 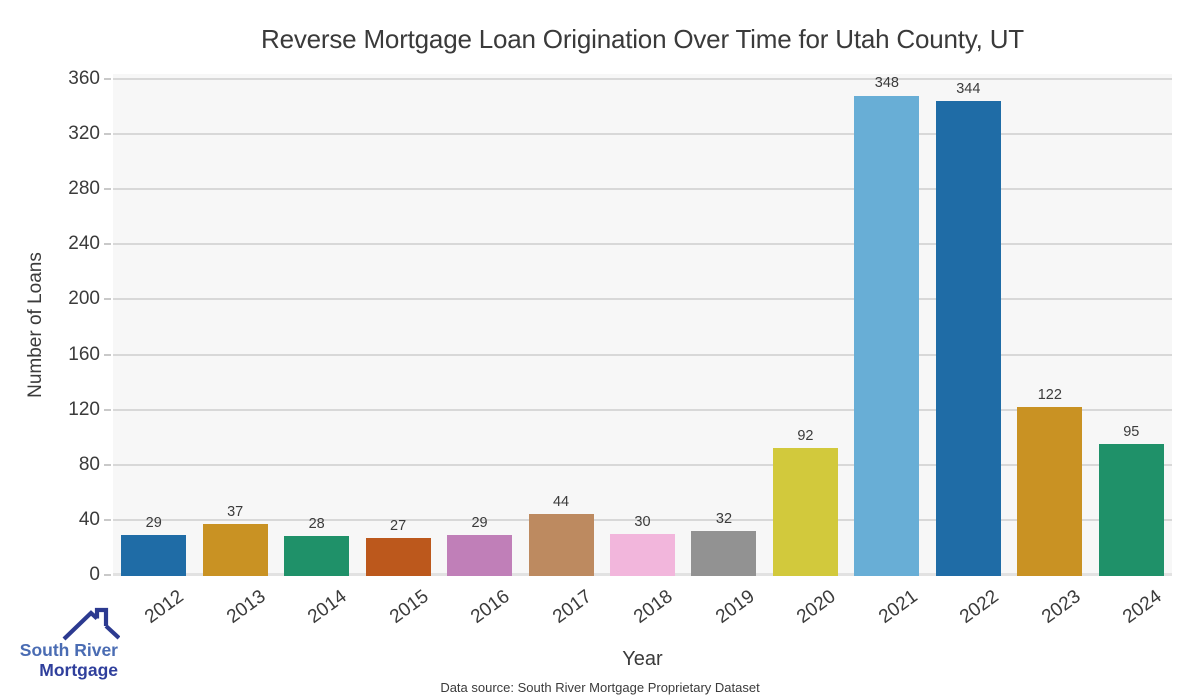 What do you see at coordinates (84, 299) in the screenshot?
I see `ytick-label-200: 200` at bounding box center [84, 299].